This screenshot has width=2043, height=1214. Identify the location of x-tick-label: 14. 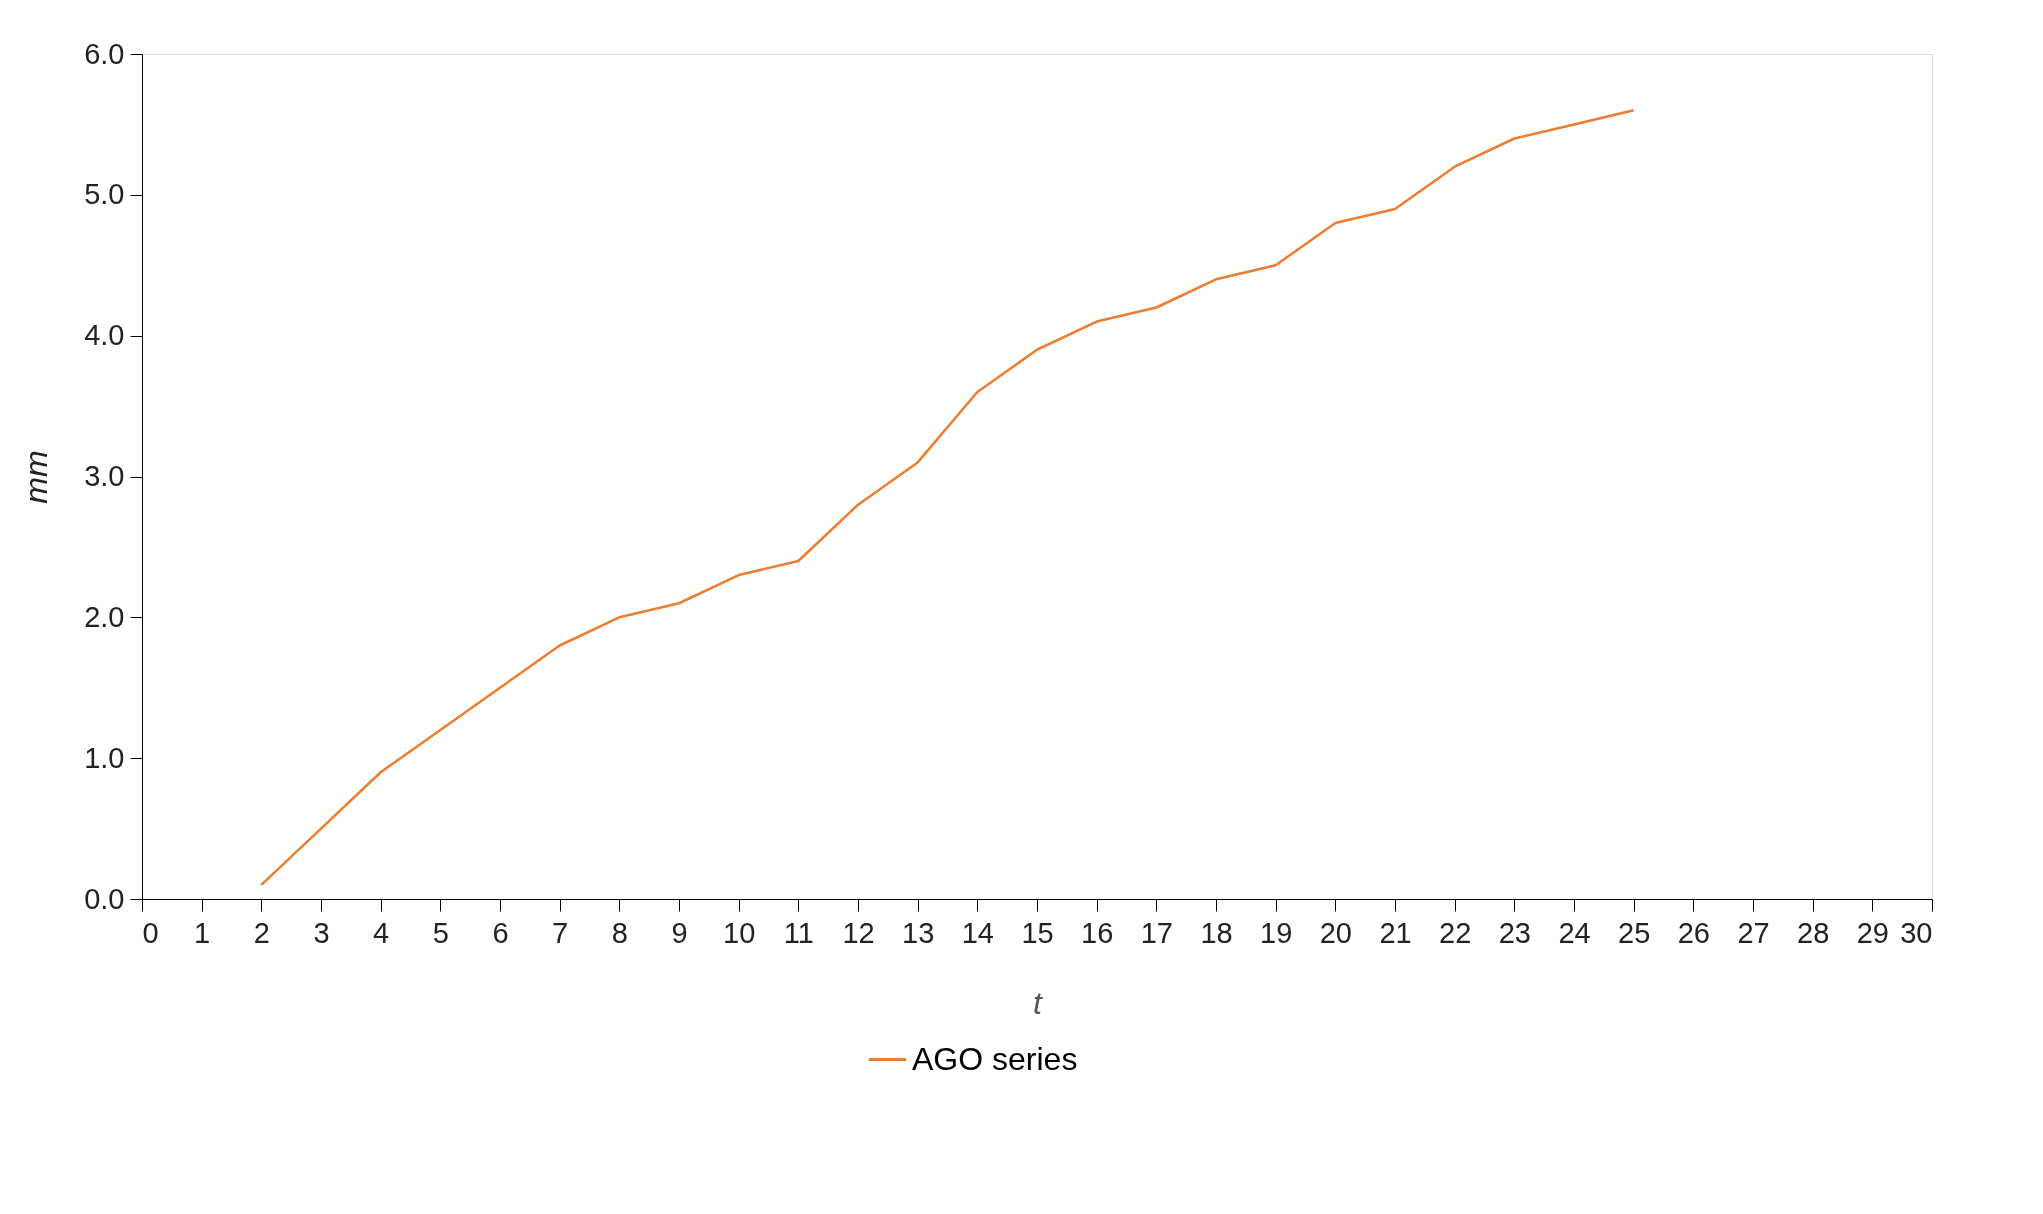
(977, 932).